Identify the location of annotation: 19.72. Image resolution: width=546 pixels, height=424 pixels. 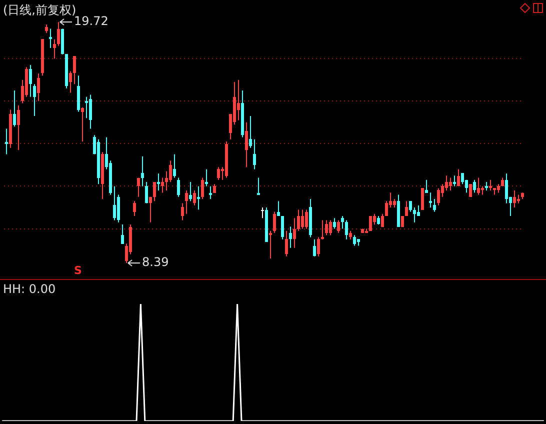
(91, 21).